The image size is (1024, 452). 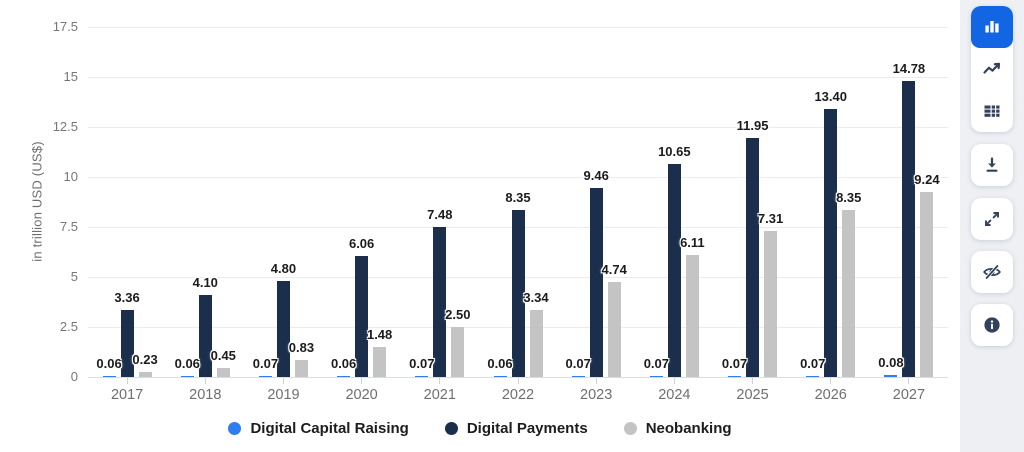 I want to click on value-label: 4.74, so click(x=614, y=270).